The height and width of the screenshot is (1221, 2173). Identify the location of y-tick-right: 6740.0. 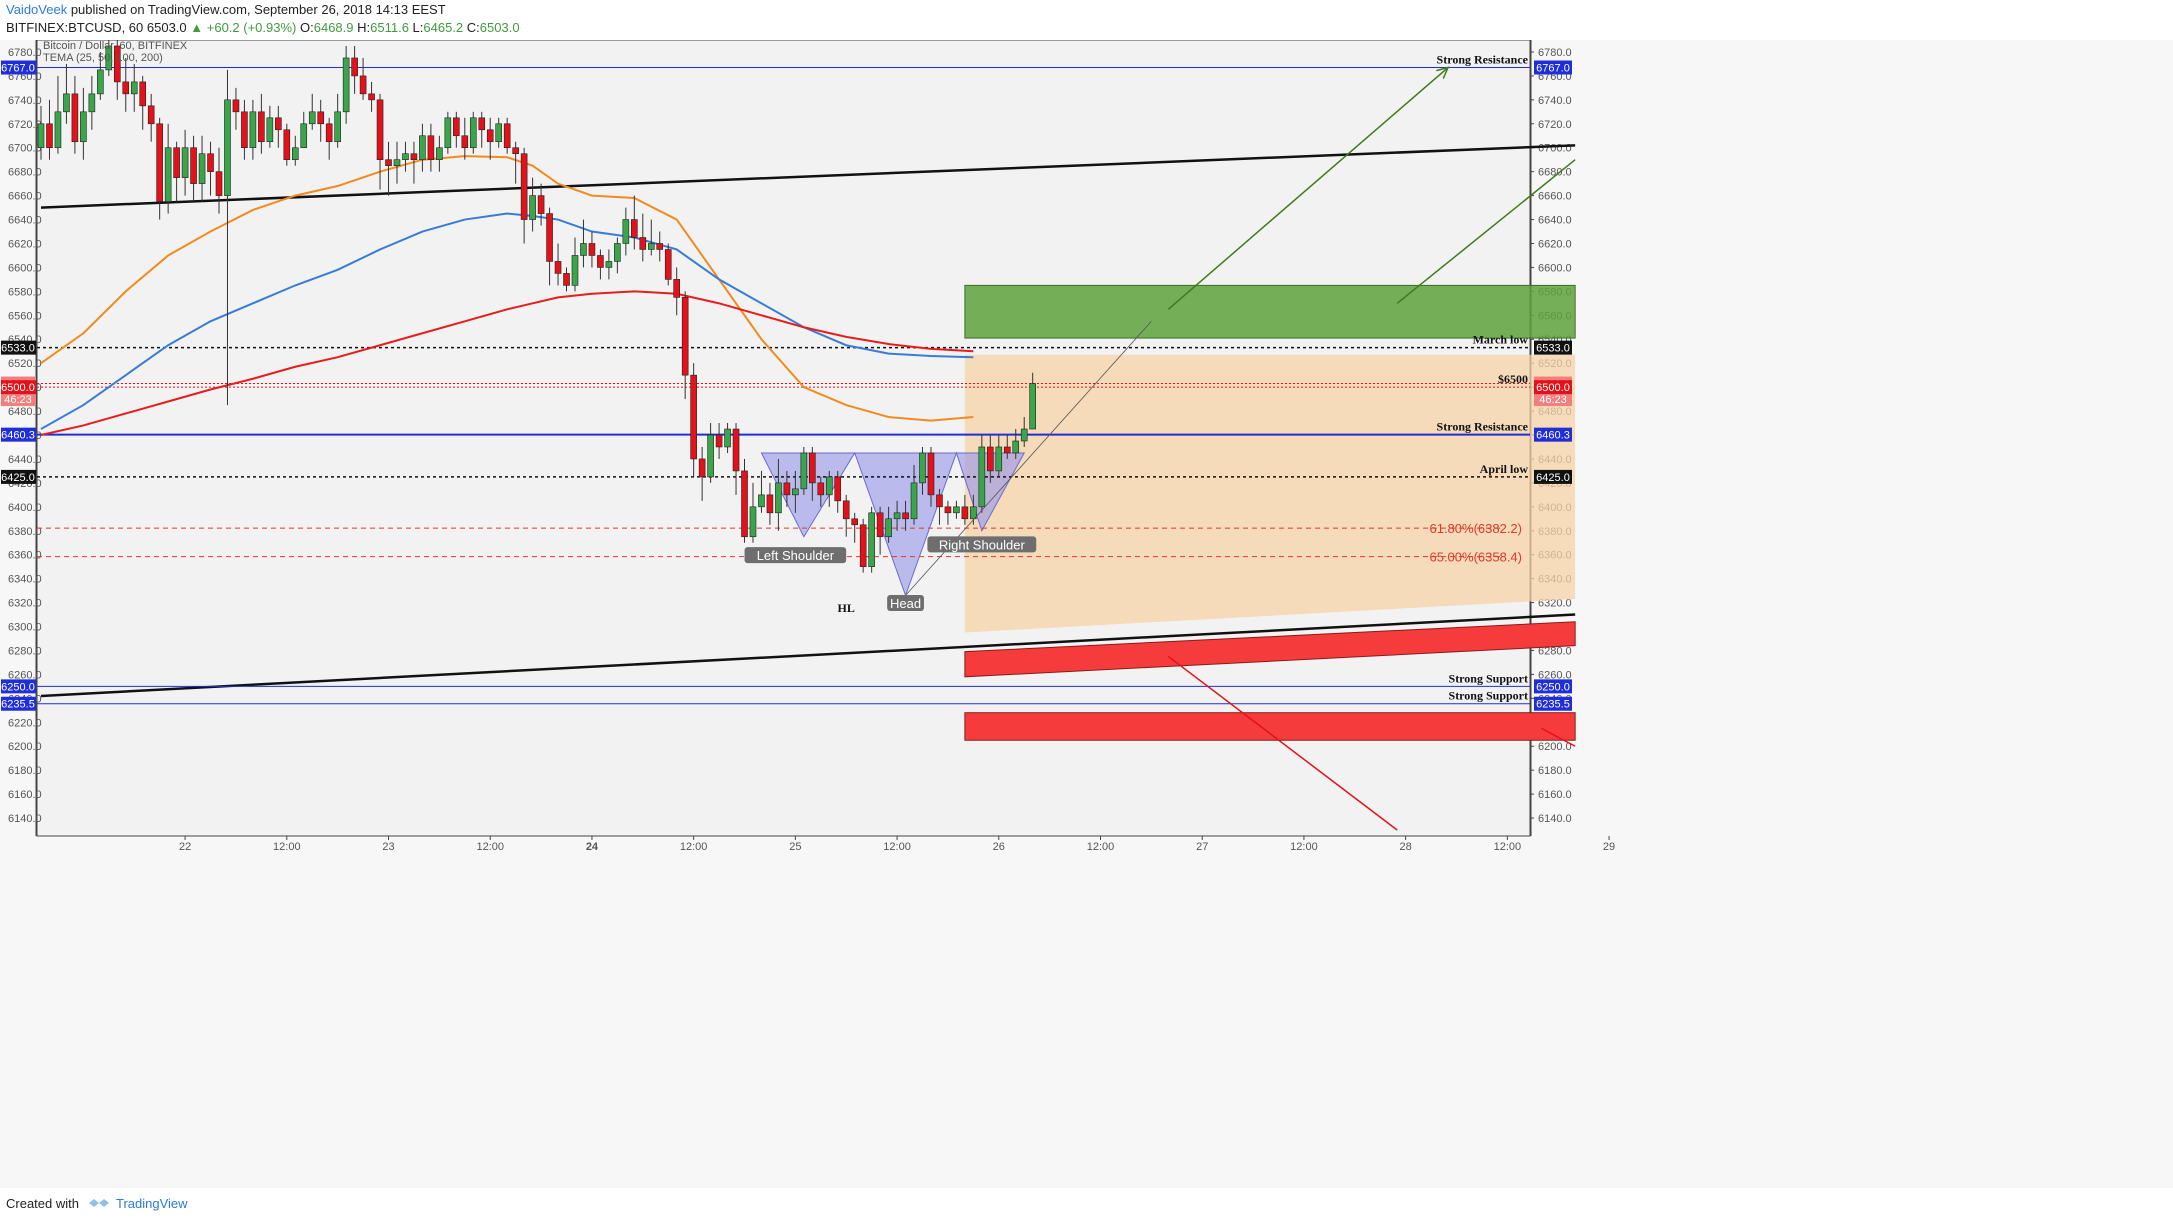
(1555, 101).